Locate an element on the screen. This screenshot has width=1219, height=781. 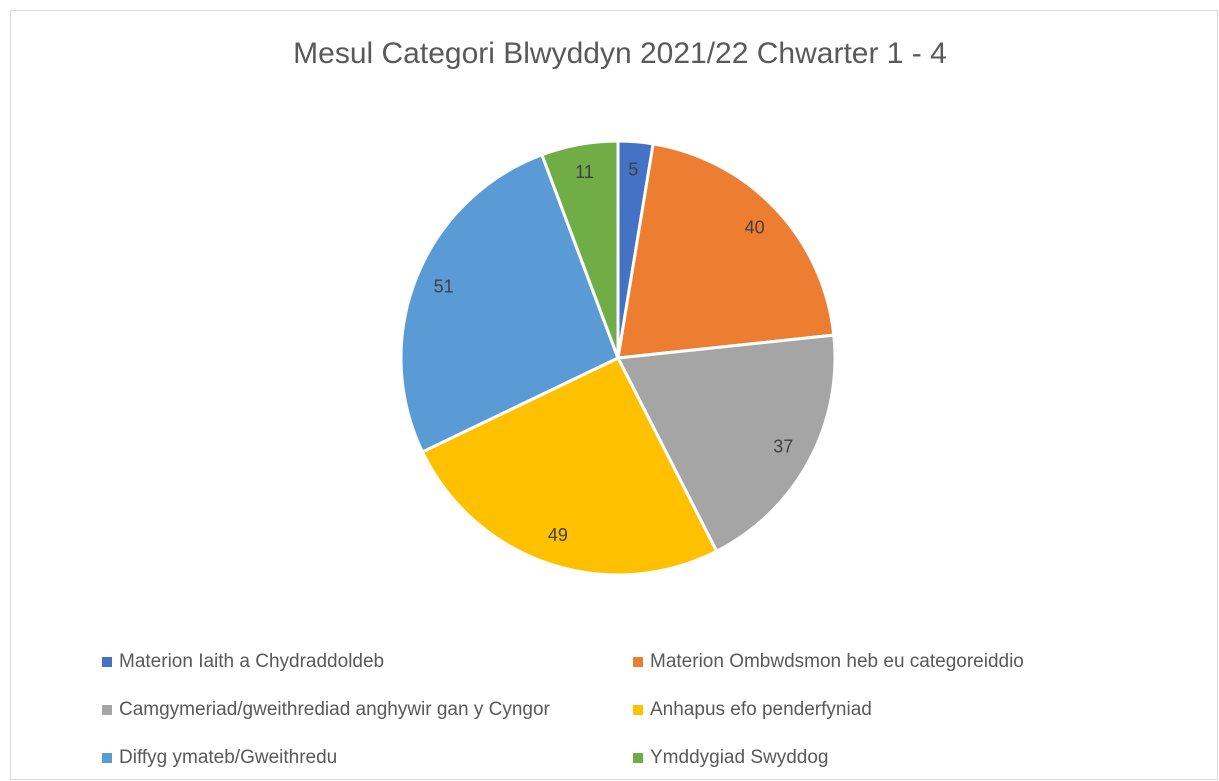
legend-label: Materion Iaith a Chydraddoldeb is located at coordinates (251, 661).